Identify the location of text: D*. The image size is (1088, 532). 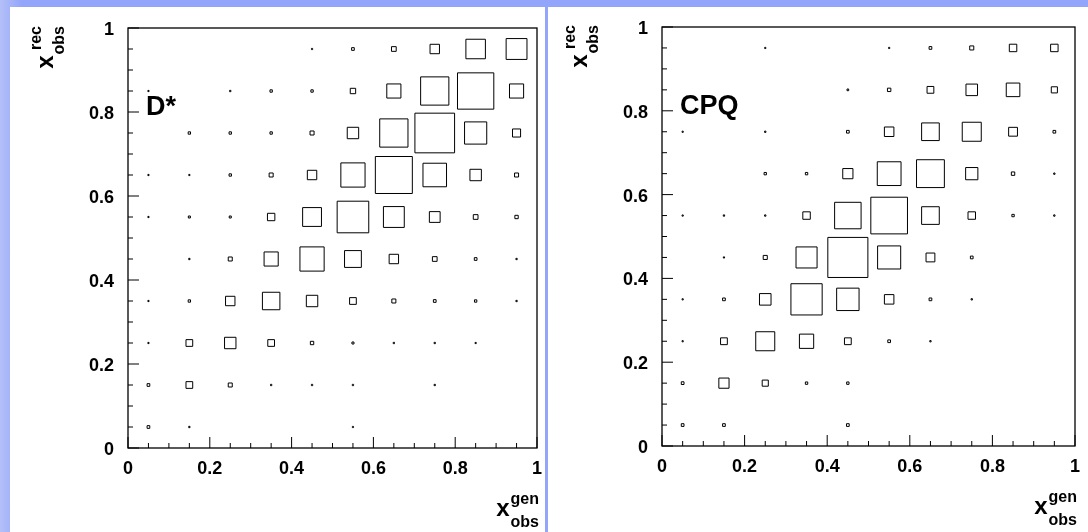
(161, 106).